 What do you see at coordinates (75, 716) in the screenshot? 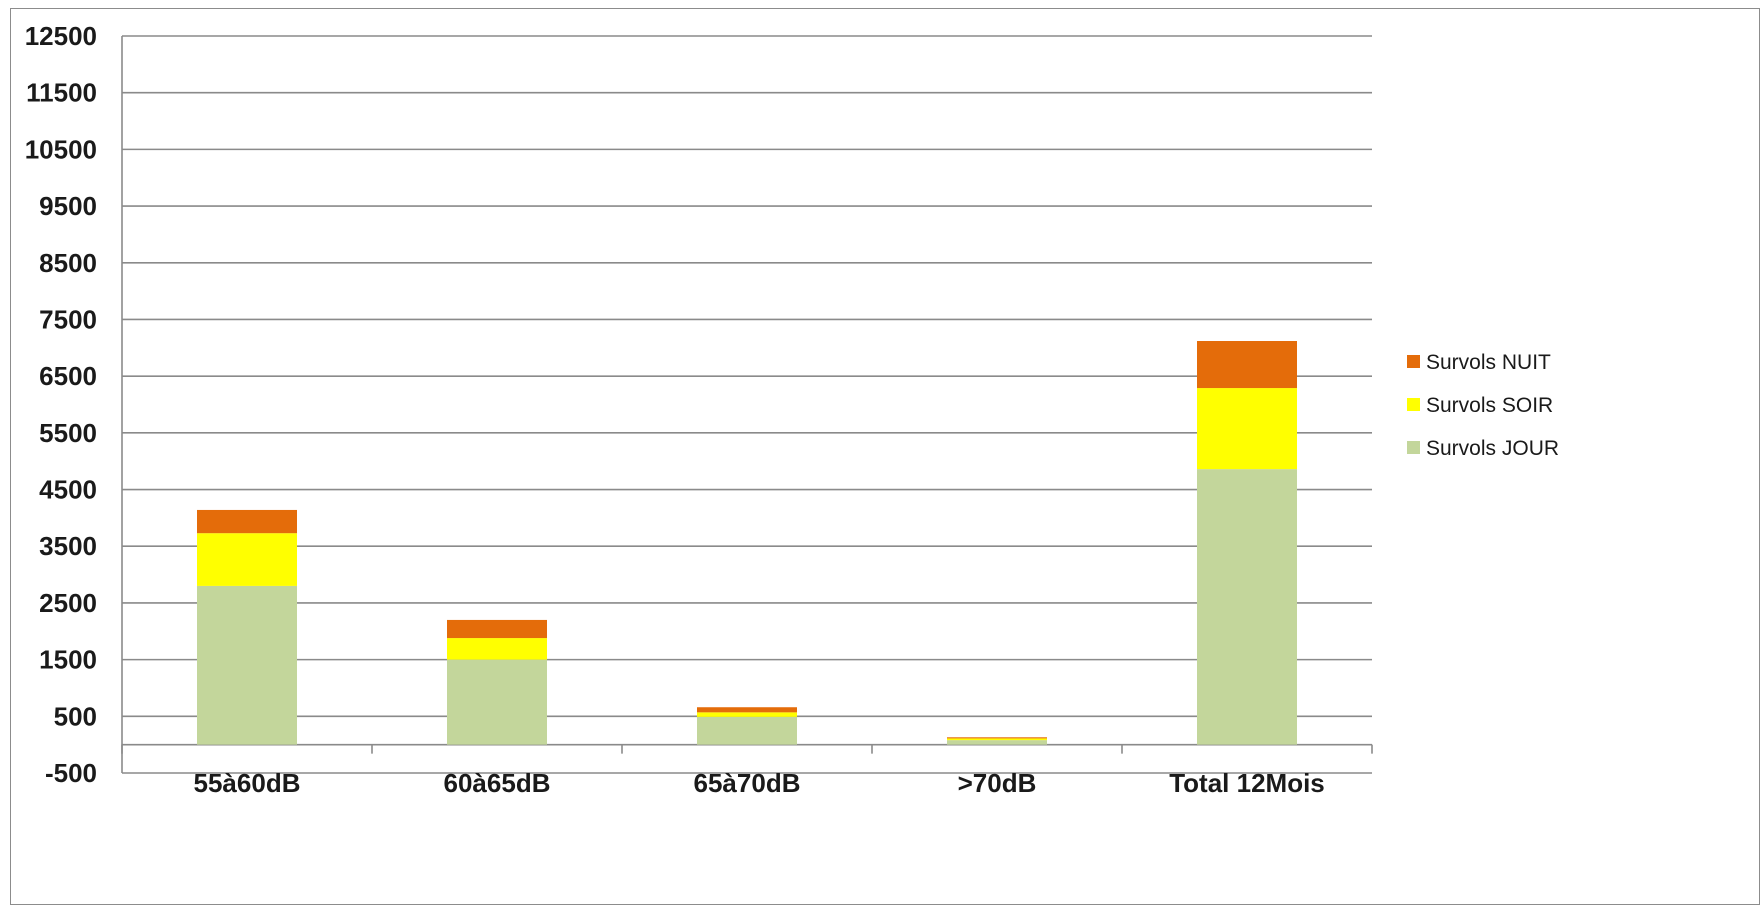
I see `y-tick-label: 500` at bounding box center [75, 716].